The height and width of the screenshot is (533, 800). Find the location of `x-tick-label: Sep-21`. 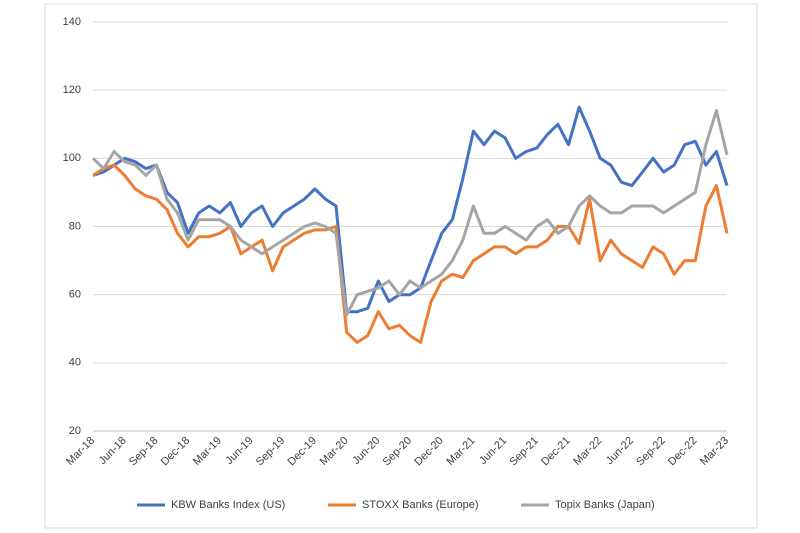

x-tick-label: Sep-21 is located at coordinates (524, 452).